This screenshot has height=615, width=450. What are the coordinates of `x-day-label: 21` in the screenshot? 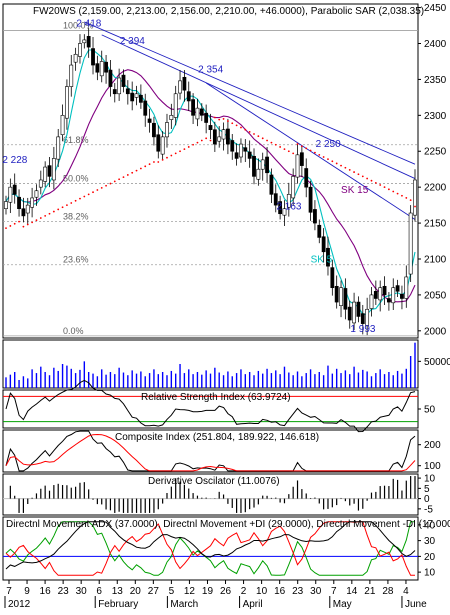 It's located at (370, 591).